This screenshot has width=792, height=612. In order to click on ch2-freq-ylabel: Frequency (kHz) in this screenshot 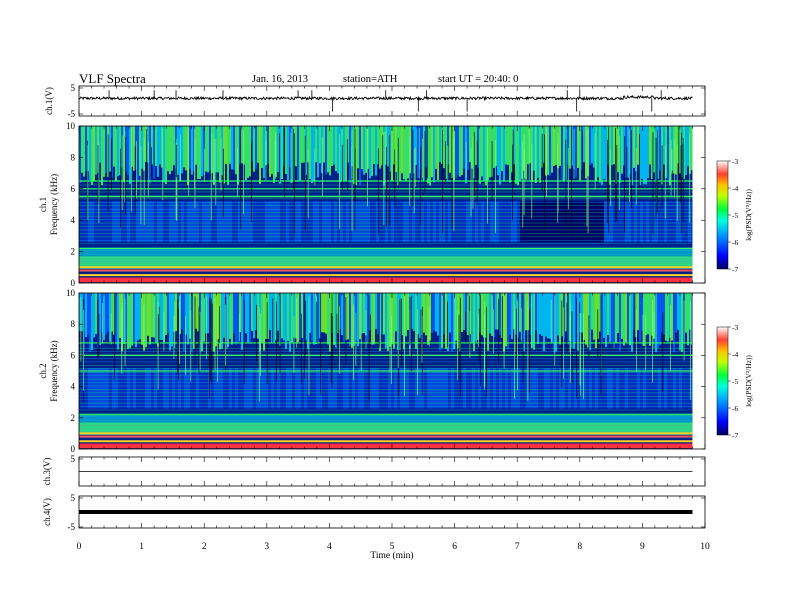, I will do `click(54, 370)`.